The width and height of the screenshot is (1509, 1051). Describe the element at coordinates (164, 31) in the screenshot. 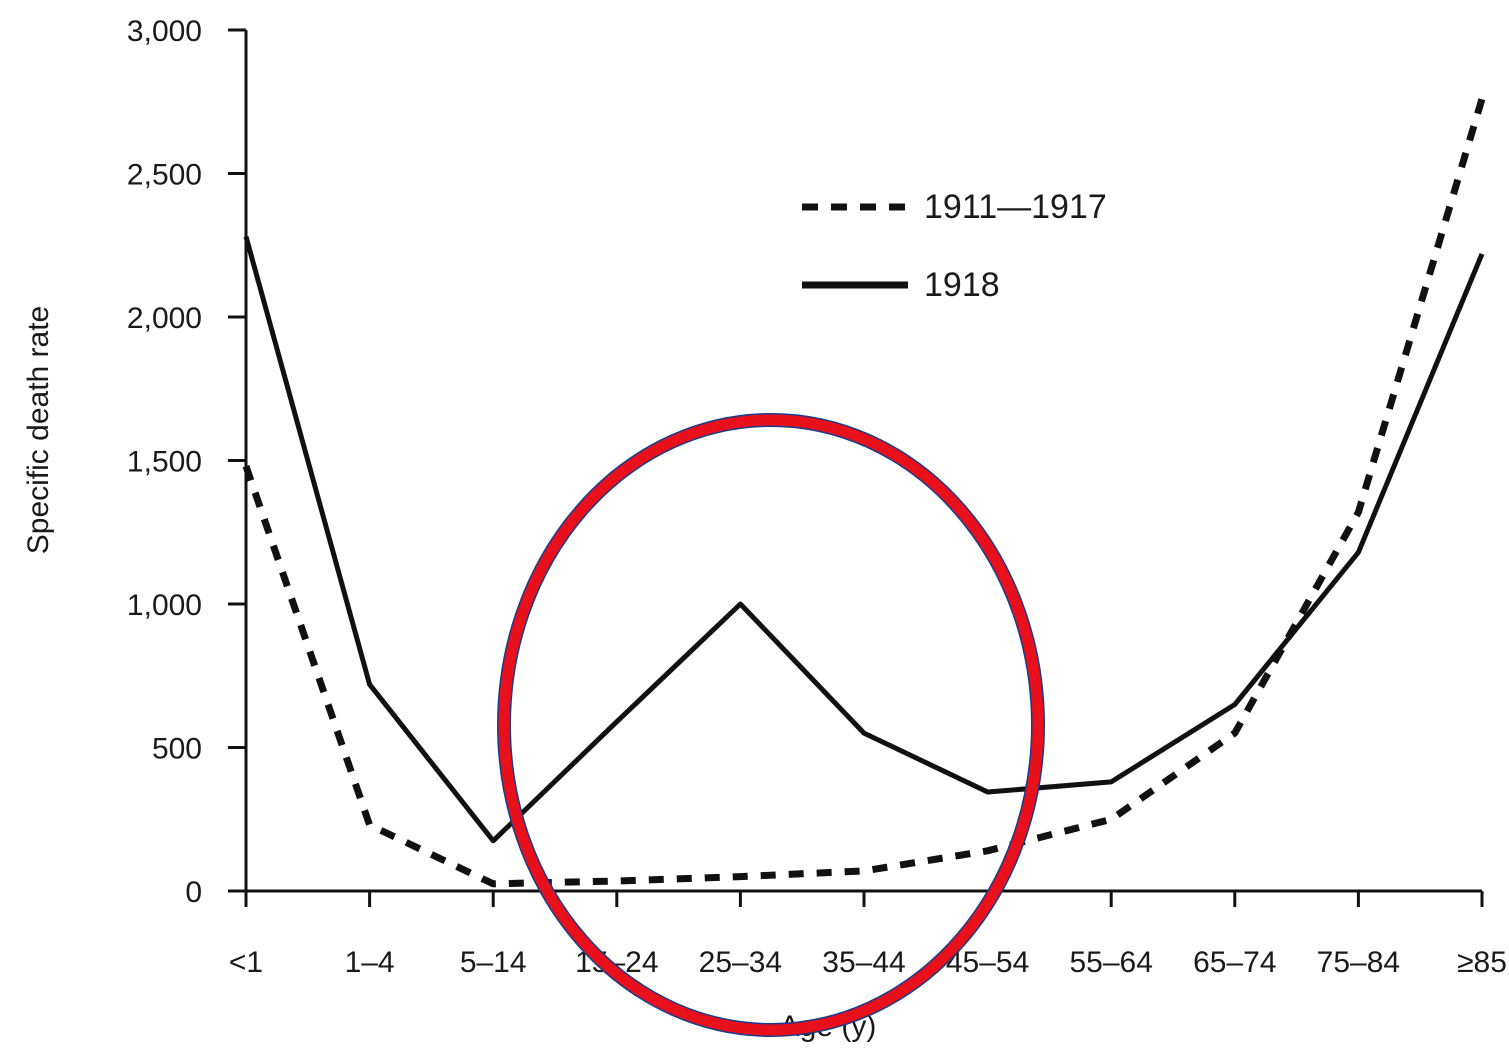

I see `y-tick-label: 3,000` at that location.